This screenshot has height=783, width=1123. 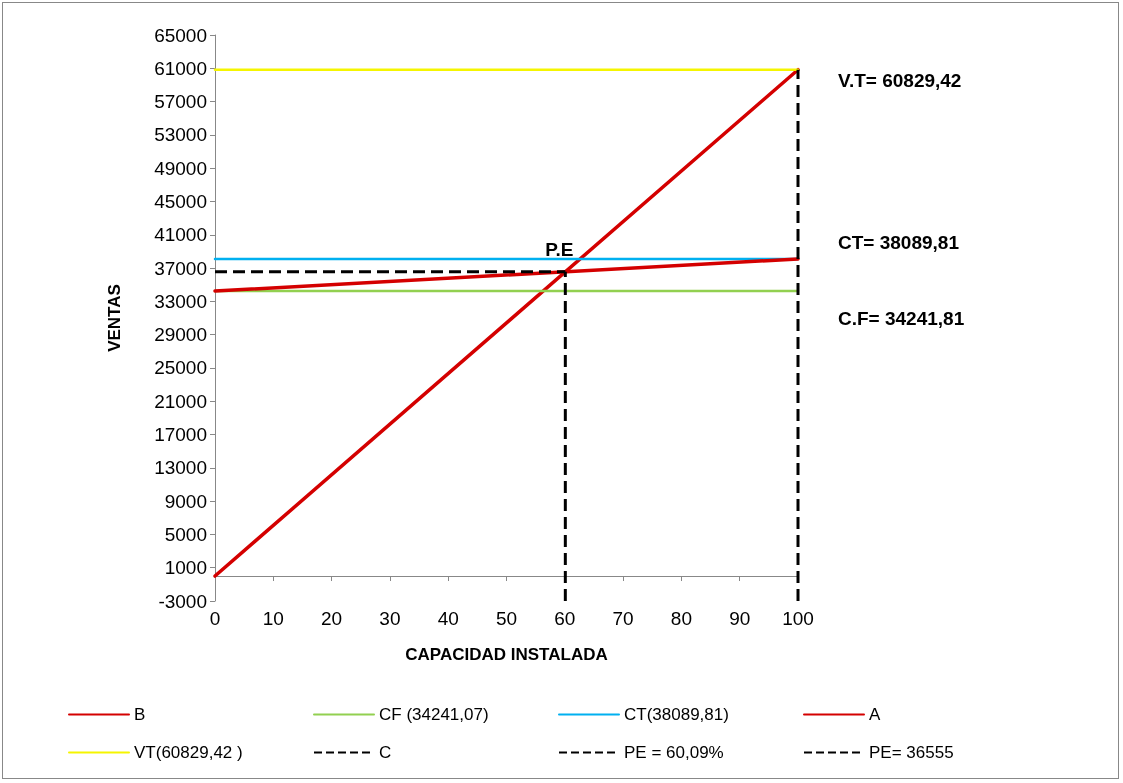 What do you see at coordinates (798, 618) in the screenshot?
I see `x-tick-label: 100` at bounding box center [798, 618].